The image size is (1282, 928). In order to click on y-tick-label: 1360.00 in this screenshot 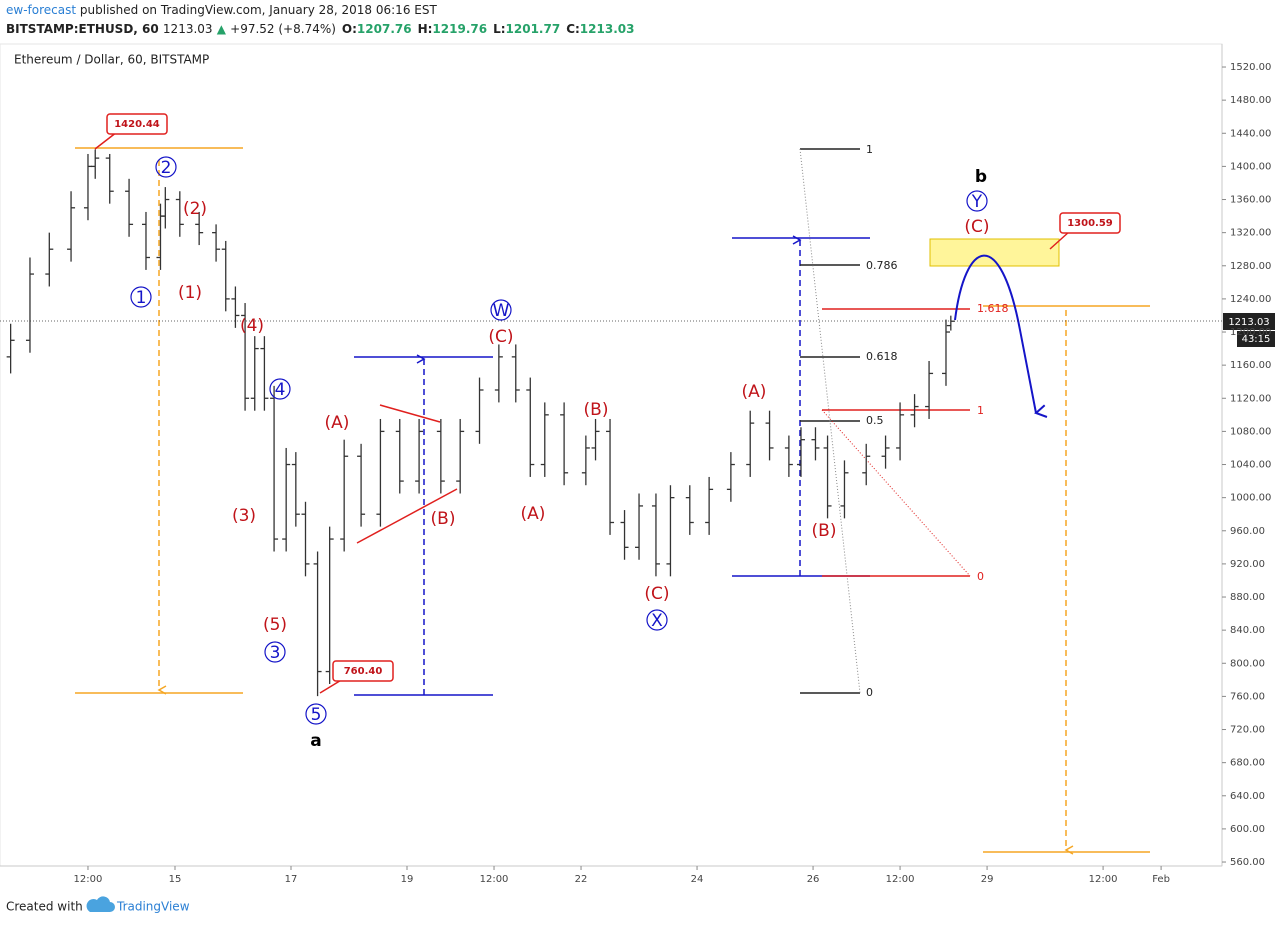, I will do `click(1250, 200)`.